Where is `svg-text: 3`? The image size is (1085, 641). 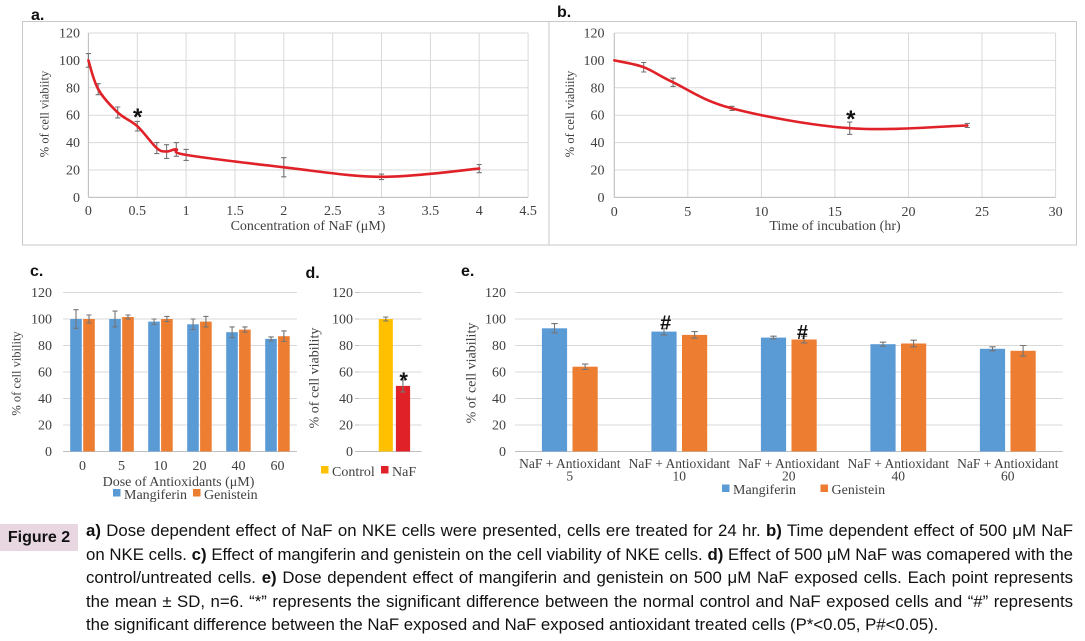
svg-text: 3 is located at coordinates (381, 211).